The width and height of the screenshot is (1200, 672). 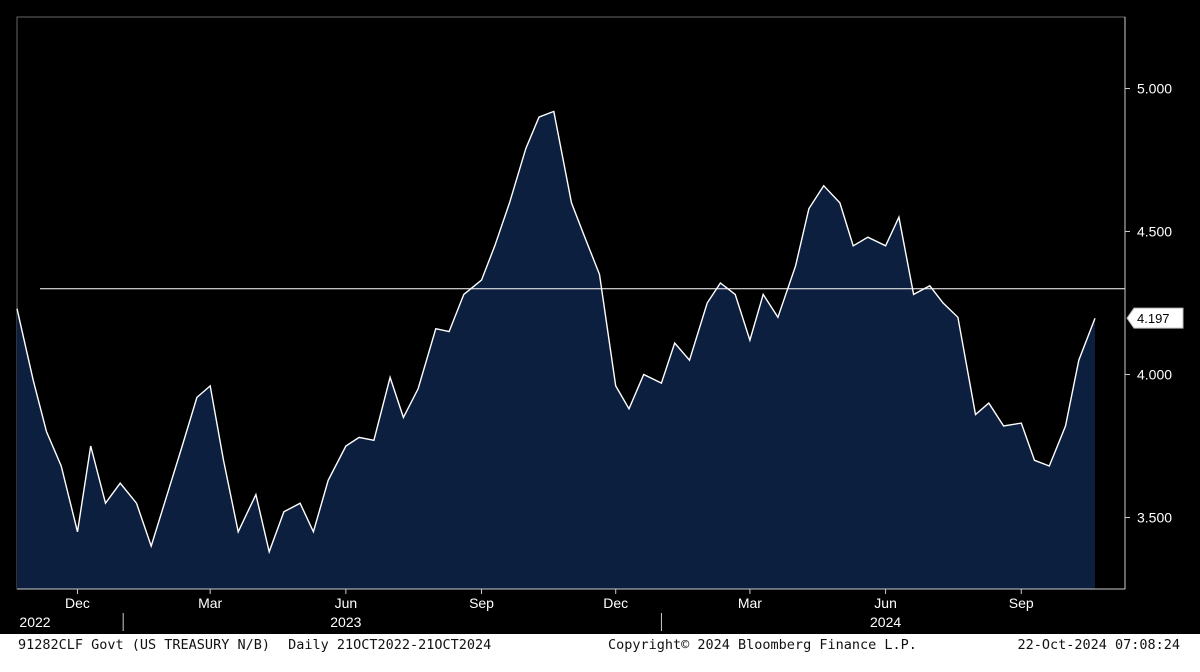 What do you see at coordinates (345, 622) in the screenshot?
I see `x-year-label: 2023` at bounding box center [345, 622].